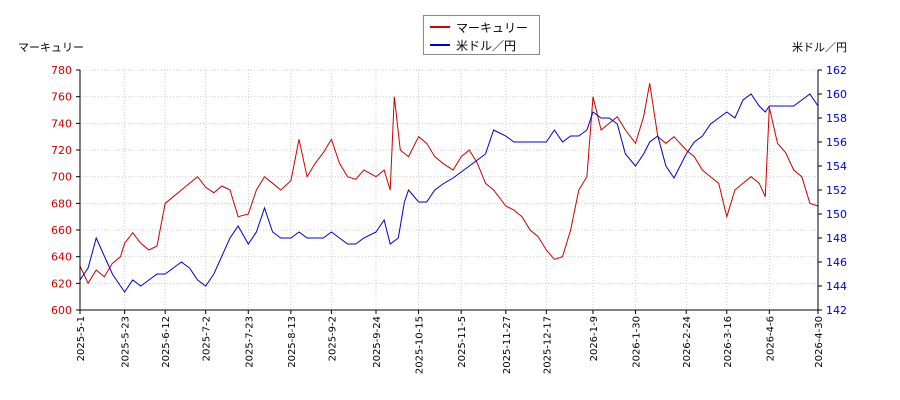 The height and width of the screenshot is (400, 900). What do you see at coordinates (249, 342) in the screenshot?
I see `x-tick-label: 2025-7-23` at bounding box center [249, 342].